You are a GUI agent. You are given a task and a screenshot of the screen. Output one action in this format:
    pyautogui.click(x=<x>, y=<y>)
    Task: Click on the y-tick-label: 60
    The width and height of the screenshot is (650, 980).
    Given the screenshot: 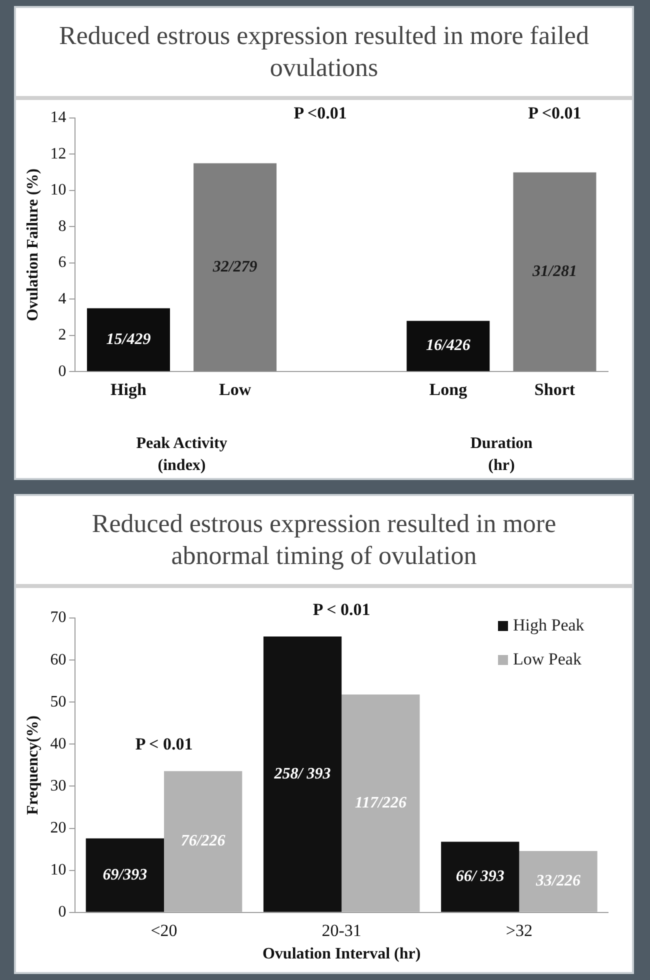 What is the action you would take?
    pyautogui.click(x=58, y=659)
    